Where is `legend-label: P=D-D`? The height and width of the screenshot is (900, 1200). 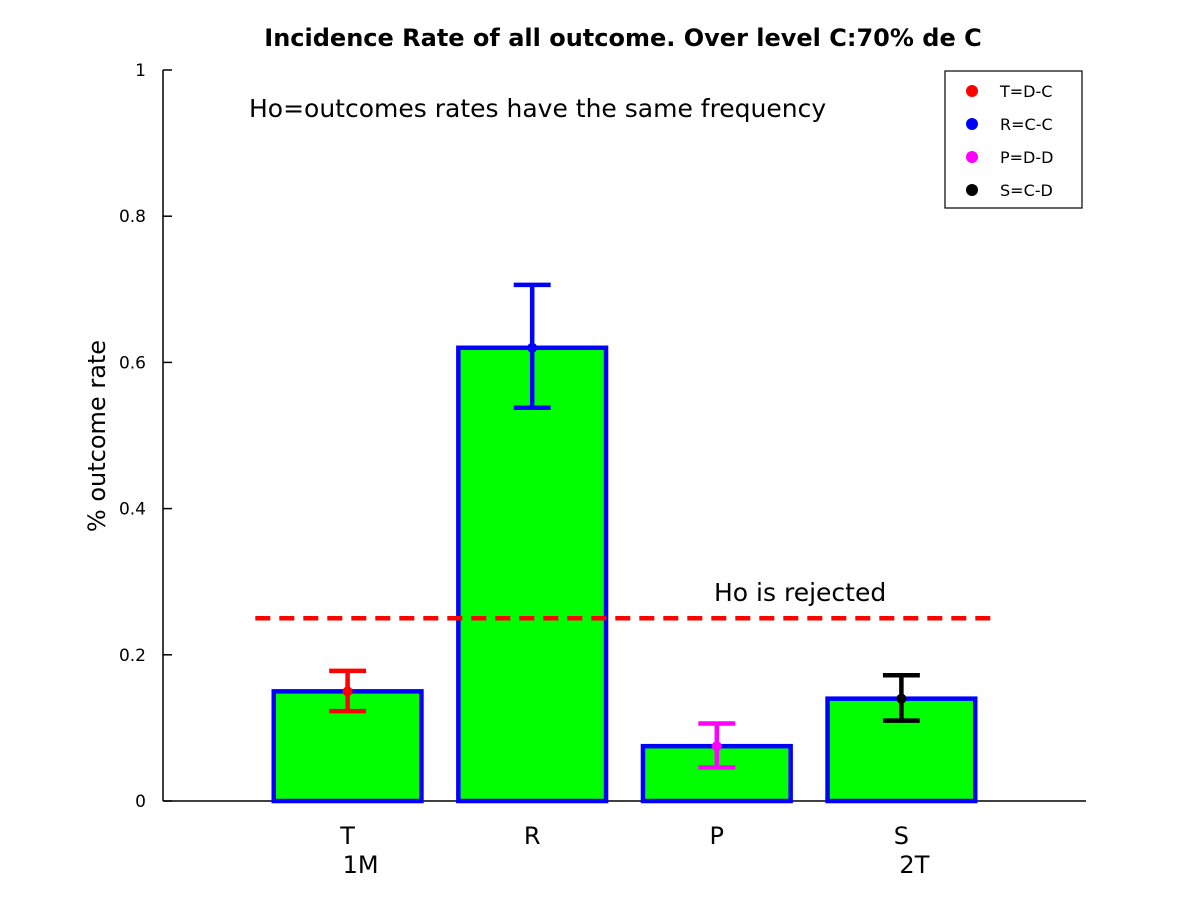
legend-label: P=D-D is located at coordinates (1026, 157).